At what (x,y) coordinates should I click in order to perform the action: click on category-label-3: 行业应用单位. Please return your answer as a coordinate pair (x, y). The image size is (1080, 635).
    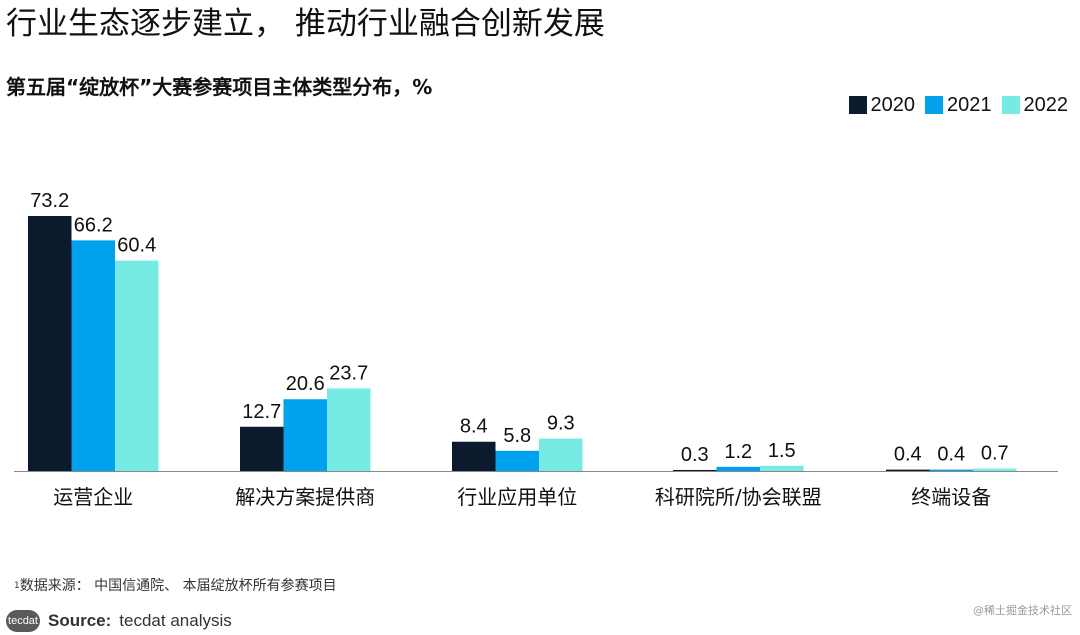
    Looking at the image, I should click on (517, 497).